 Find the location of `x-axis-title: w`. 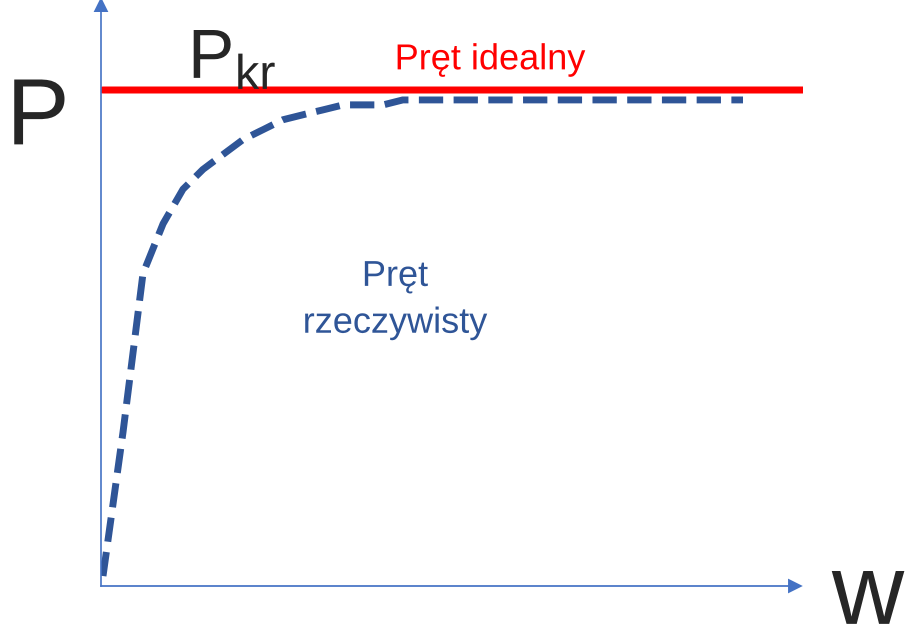

x-axis-title: w is located at coordinates (868, 597).